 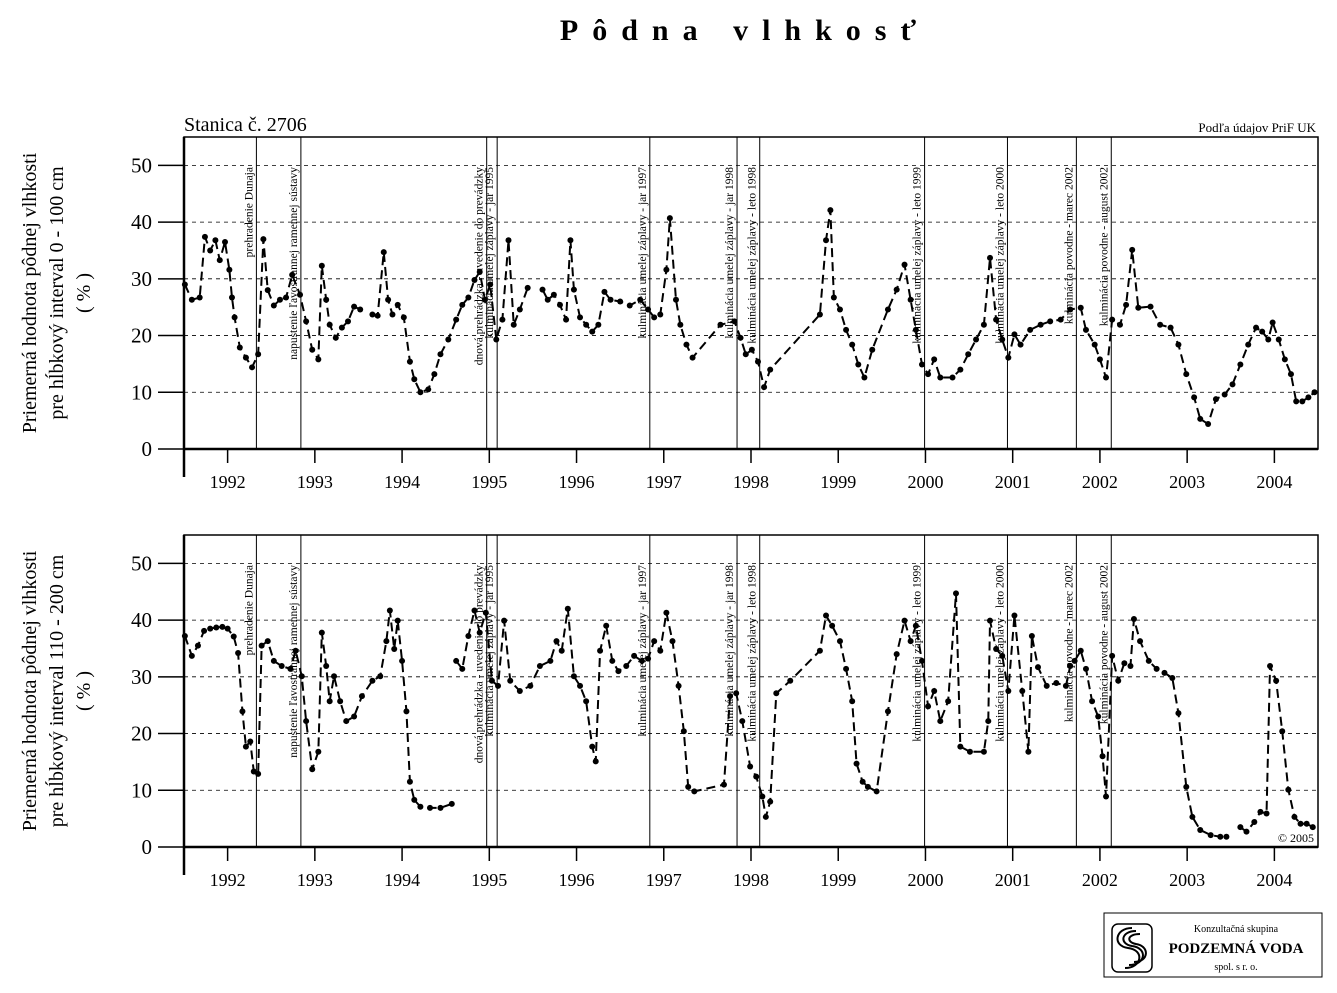 I want to click on event-label: kulminácia umelej záplavy - leto 1998, so click(x=753, y=255).